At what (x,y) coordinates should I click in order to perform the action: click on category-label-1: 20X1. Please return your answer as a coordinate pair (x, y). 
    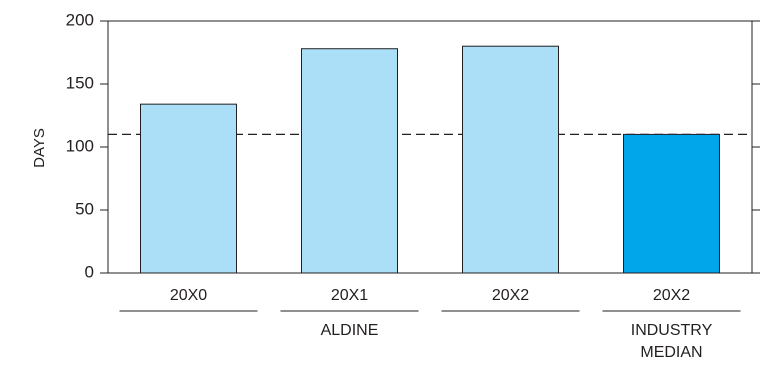
    Looking at the image, I should click on (349, 295).